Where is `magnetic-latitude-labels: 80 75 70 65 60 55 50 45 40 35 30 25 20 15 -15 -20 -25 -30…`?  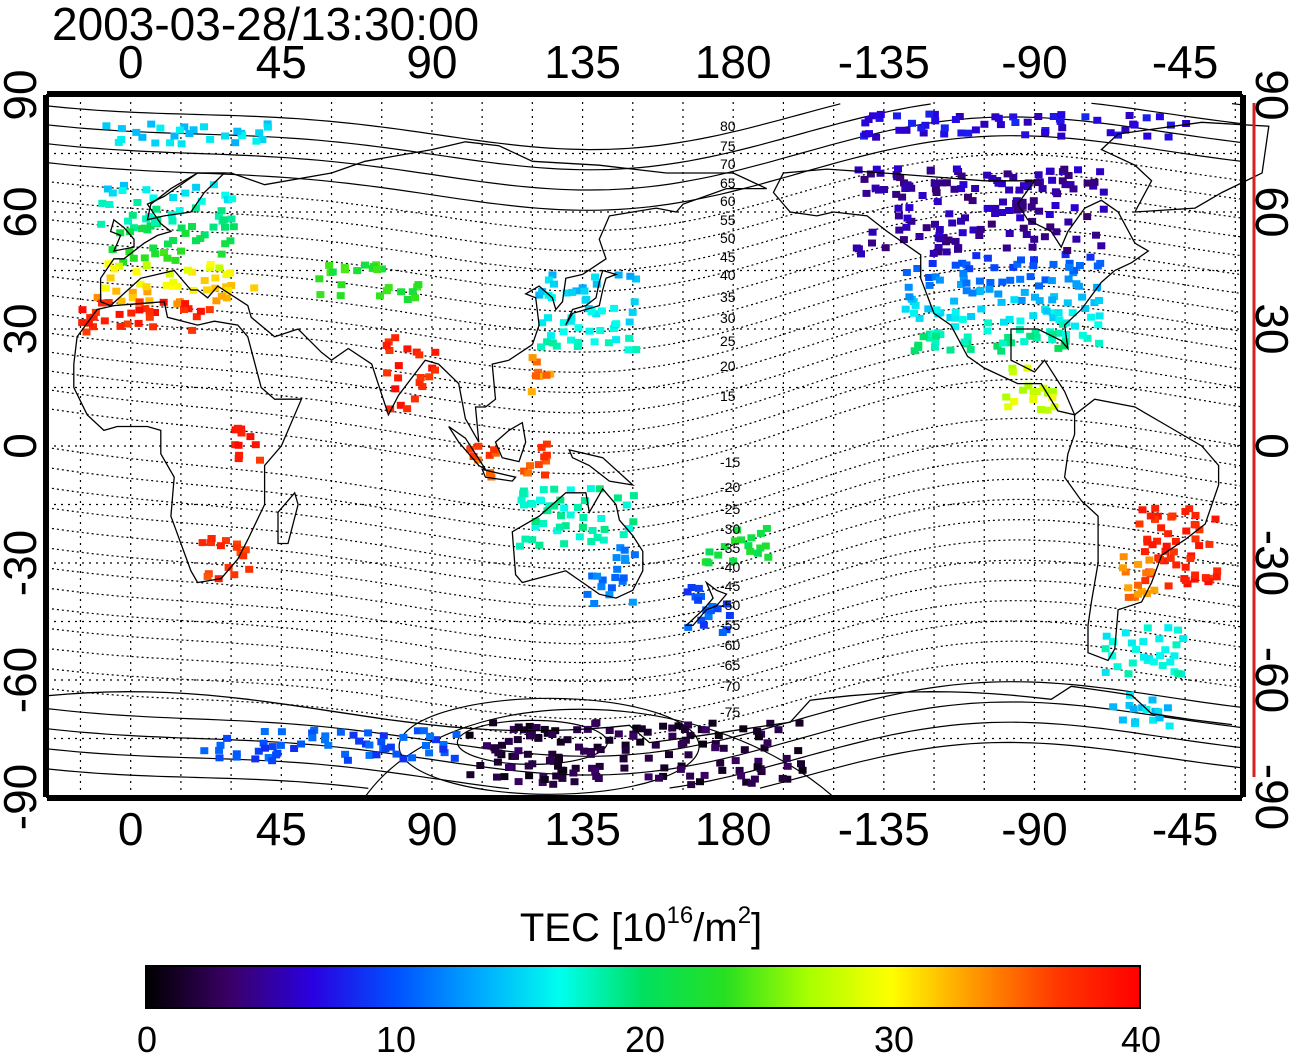
magnetic-latitude-labels: 80 75 70 65 60 55 50 45 40 35 30 25 20 15 -15 -20 -25 -30… is located at coordinates (730, 419).